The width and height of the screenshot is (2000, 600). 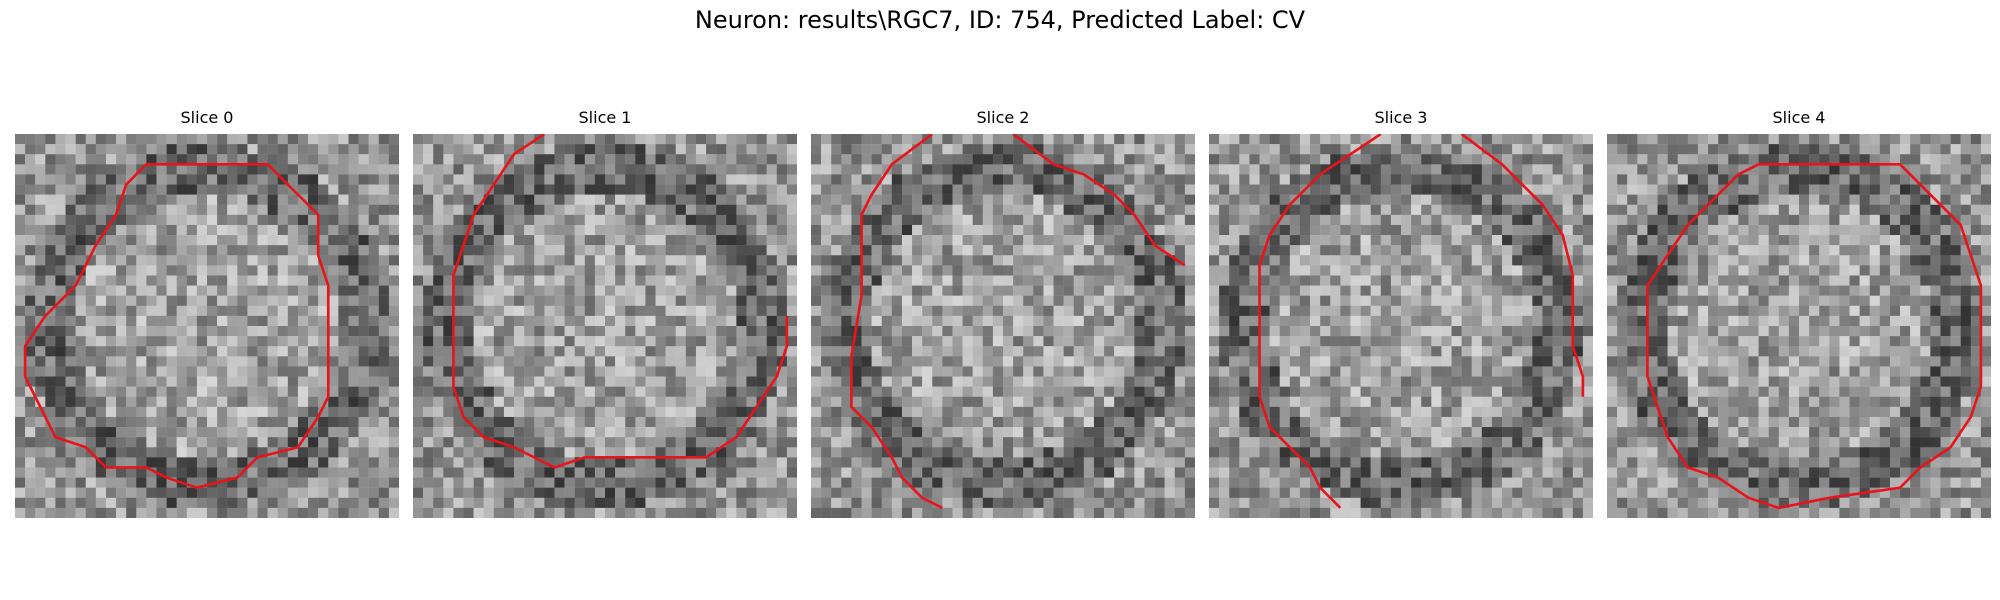 What do you see at coordinates (1401, 117) in the screenshot?
I see `slice-title: Slice 3` at bounding box center [1401, 117].